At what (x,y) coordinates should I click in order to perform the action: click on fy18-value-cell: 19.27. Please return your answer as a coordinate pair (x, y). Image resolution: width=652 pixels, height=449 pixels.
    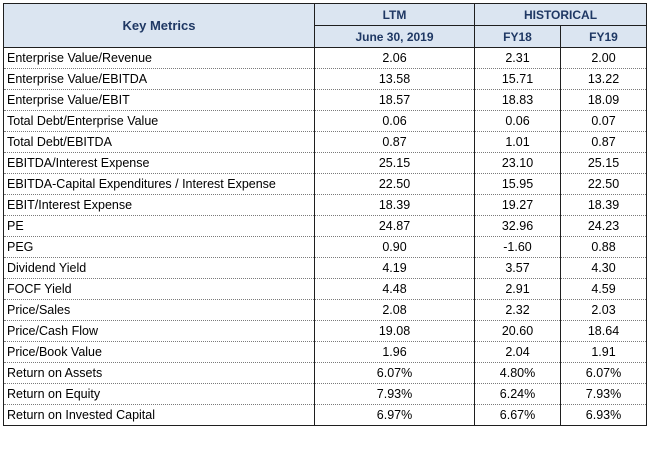
    Looking at the image, I should click on (517, 205).